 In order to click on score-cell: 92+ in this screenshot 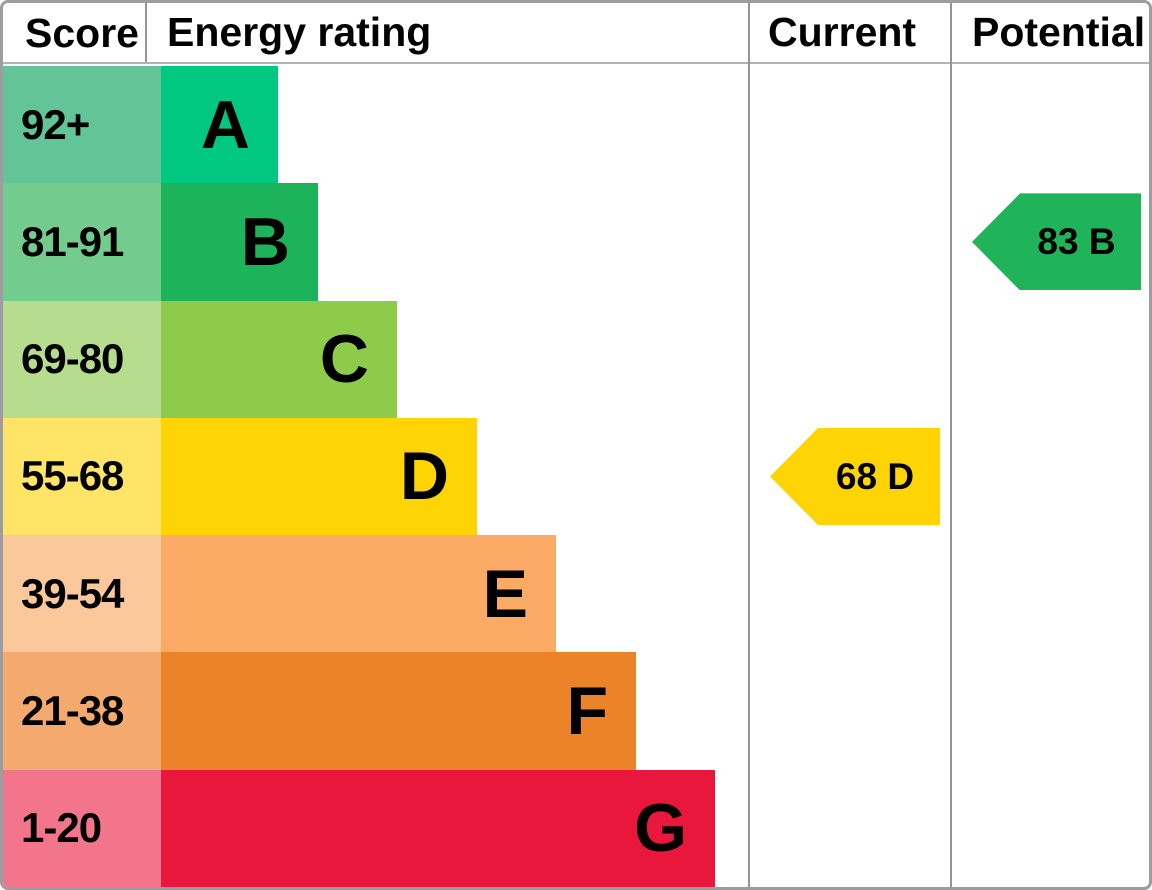, I will do `click(82, 125)`.